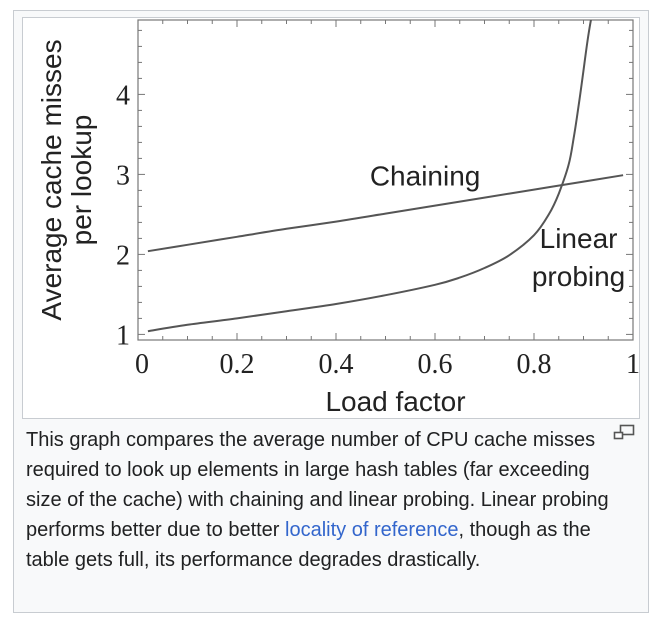 Image resolution: width=661 pixels, height=642 pixels. I want to click on x-axis-label: Load factor, so click(395, 401).